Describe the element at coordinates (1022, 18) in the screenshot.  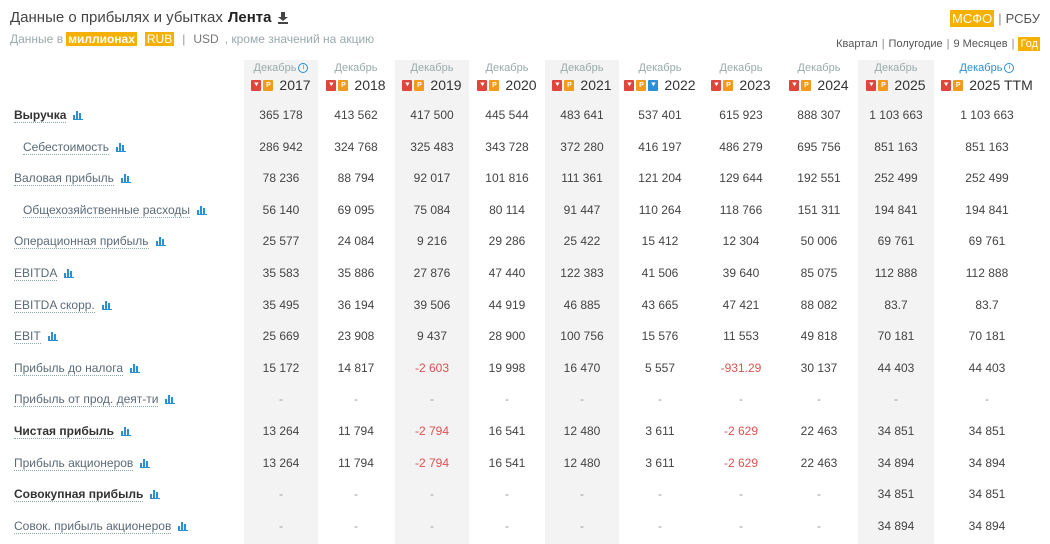
I see `standard-rsbu: РСБУ` at that location.